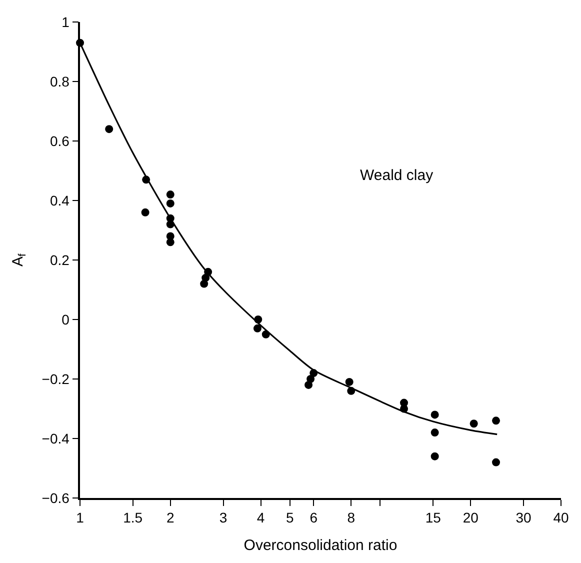 The width and height of the screenshot is (581, 563). Describe the element at coordinates (290, 518) in the screenshot. I see `x-tick-label: 5` at that location.